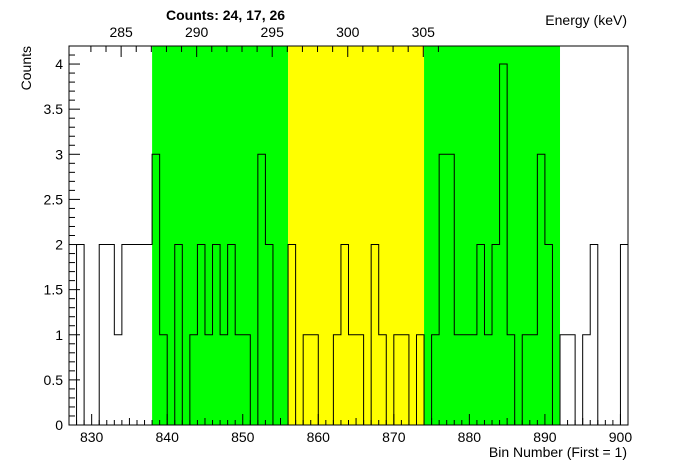 This screenshot has width=696, height=472. What do you see at coordinates (350, 429) in the screenshot?
I see `bottom-axis: 830 840 850 860 870 880 890 900` at bounding box center [350, 429].